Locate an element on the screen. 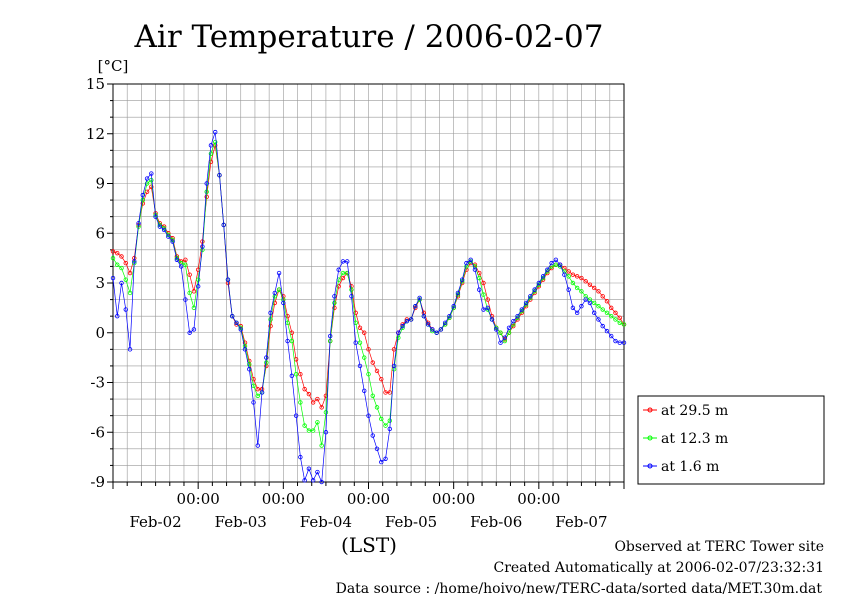  y-tick-label: 12 is located at coordinates (95, 134).